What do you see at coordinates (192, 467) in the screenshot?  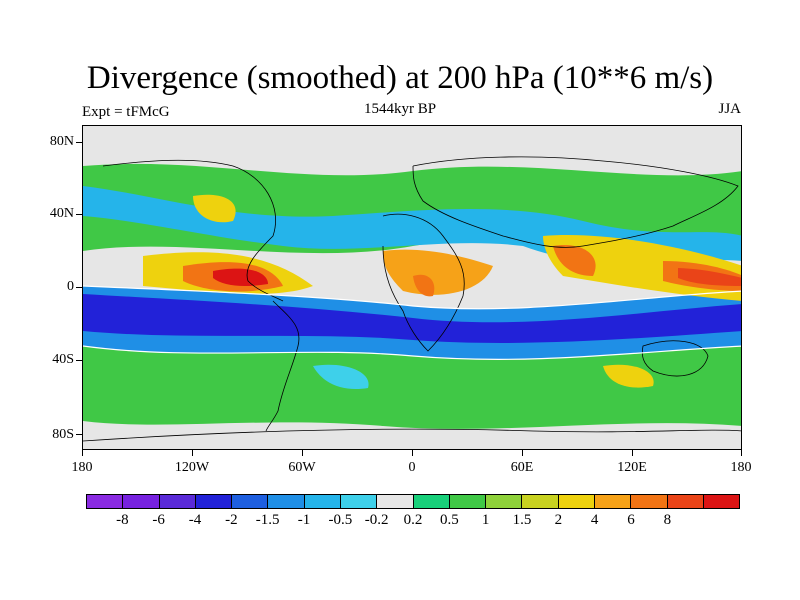 I see `x-tick-label-120w: 120W` at bounding box center [192, 467].